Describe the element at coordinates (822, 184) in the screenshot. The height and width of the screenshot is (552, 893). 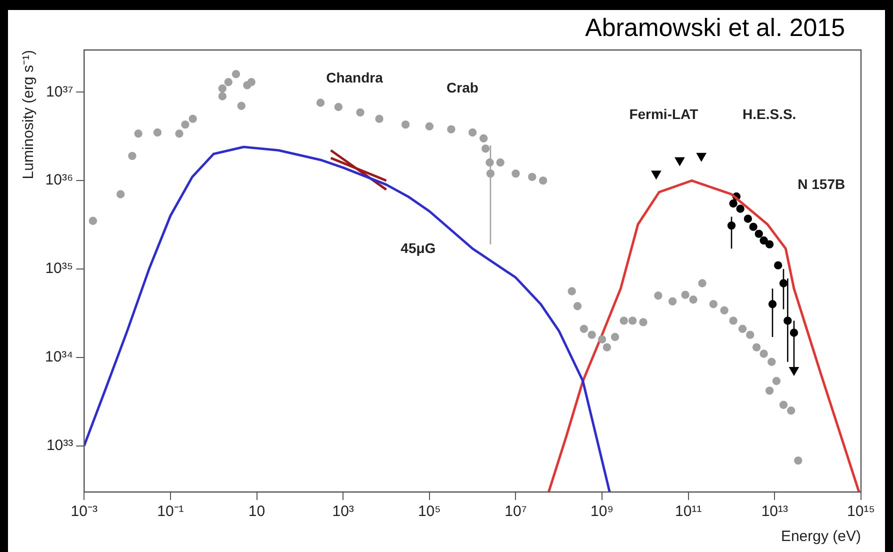
I see `annotation: N 157B` at that location.